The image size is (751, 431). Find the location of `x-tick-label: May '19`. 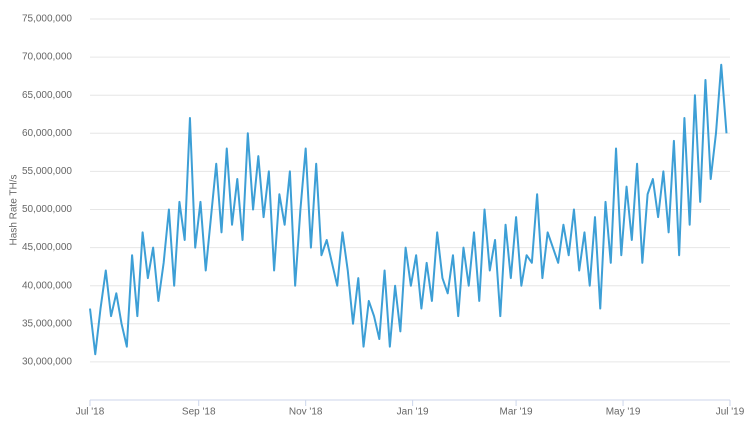

x-tick-label: May '19 is located at coordinates (623, 412).